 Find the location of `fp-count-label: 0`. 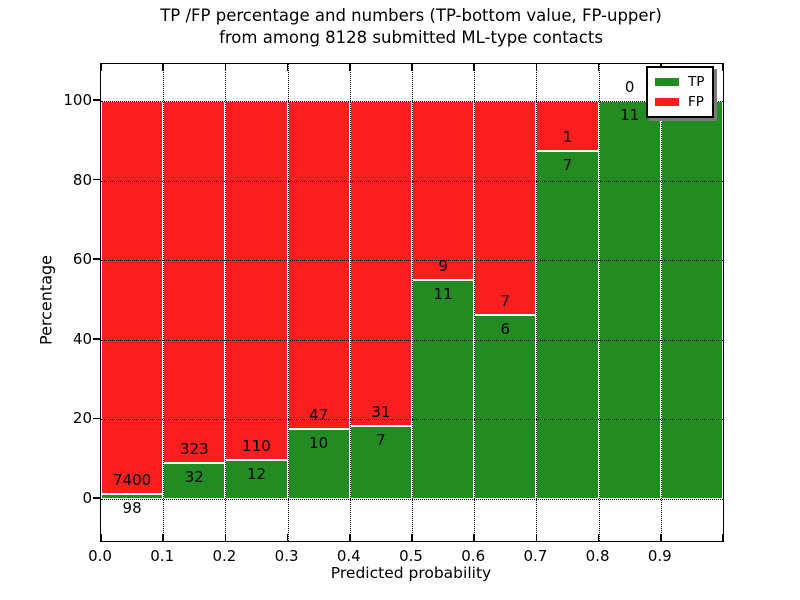

fp-count-label: 0 is located at coordinates (629, 87).